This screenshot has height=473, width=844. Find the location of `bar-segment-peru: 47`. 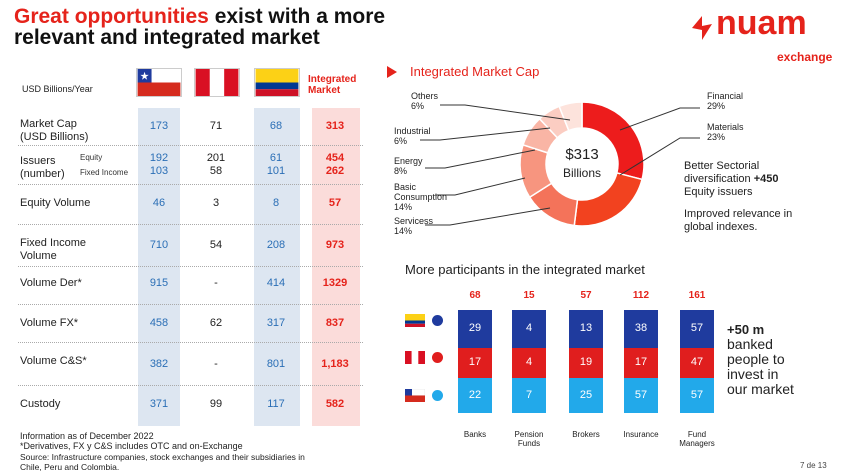

bar-segment-peru: 47 is located at coordinates (697, 363).